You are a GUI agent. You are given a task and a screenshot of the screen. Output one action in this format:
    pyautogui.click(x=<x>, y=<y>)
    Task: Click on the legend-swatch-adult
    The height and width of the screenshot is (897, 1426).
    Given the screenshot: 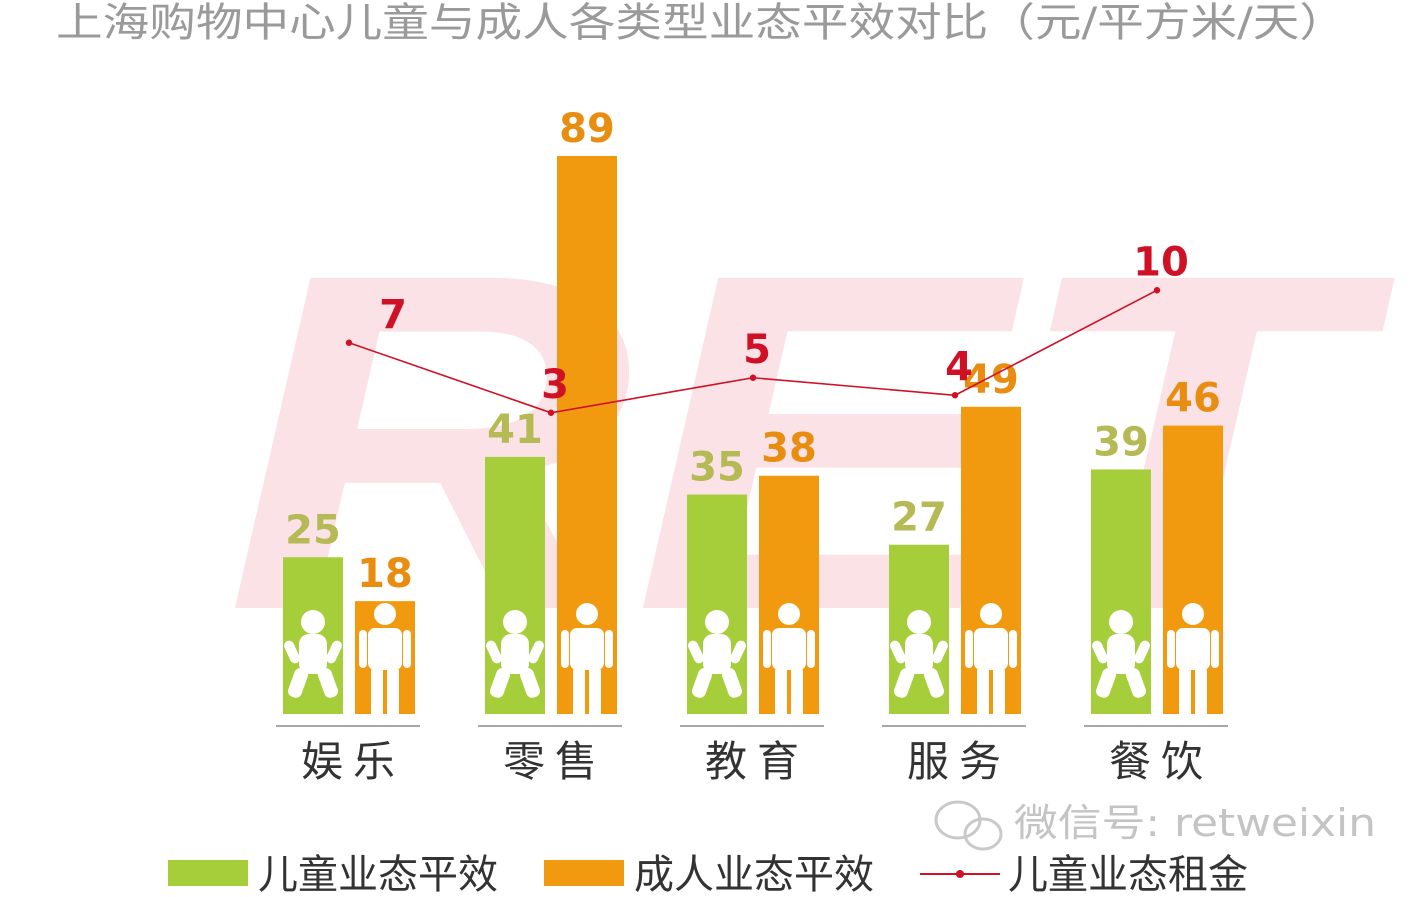 What is the action you would take?
    pyautogui.click(x=584, y=873)
    